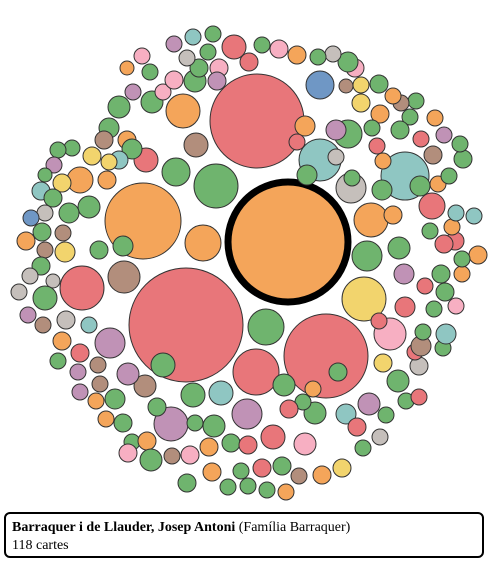  I want to click on person-bubble-blue, so click(31, 218).